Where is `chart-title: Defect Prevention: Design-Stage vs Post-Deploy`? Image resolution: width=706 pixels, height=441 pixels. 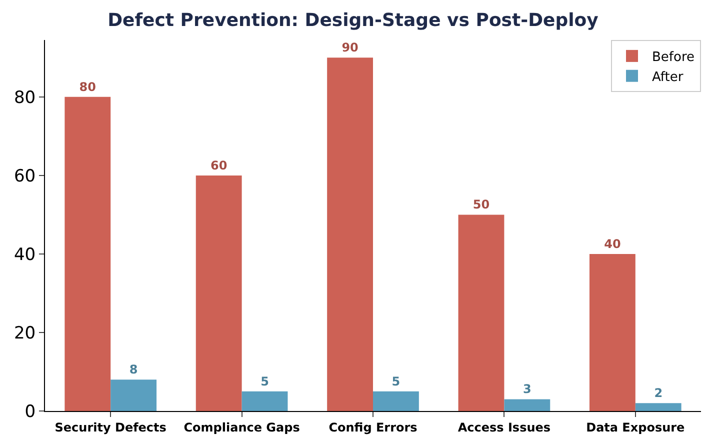
chart-title: Defect Prevention: Design-Stage vs Post-Deploy is located at coordinates (353, 20).